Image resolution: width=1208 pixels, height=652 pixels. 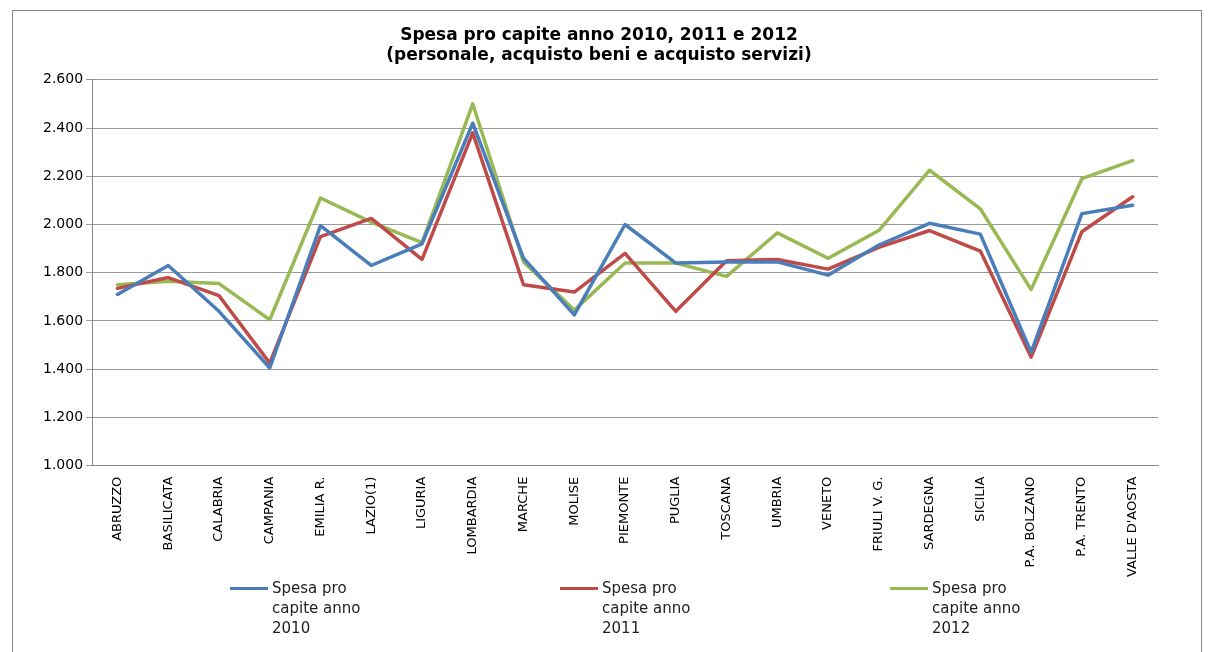 I want to click on legend-label: Spesa pro capite anno 2010, so click(x=317, y=608).